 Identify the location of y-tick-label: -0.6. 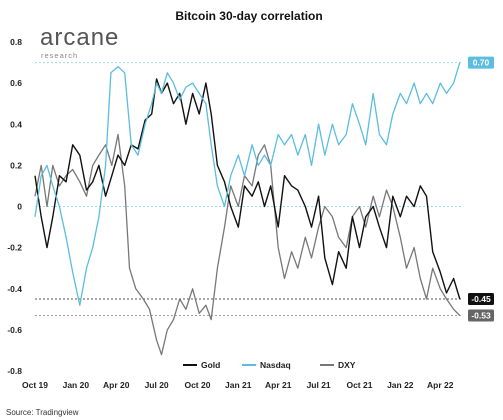
(14, 330).